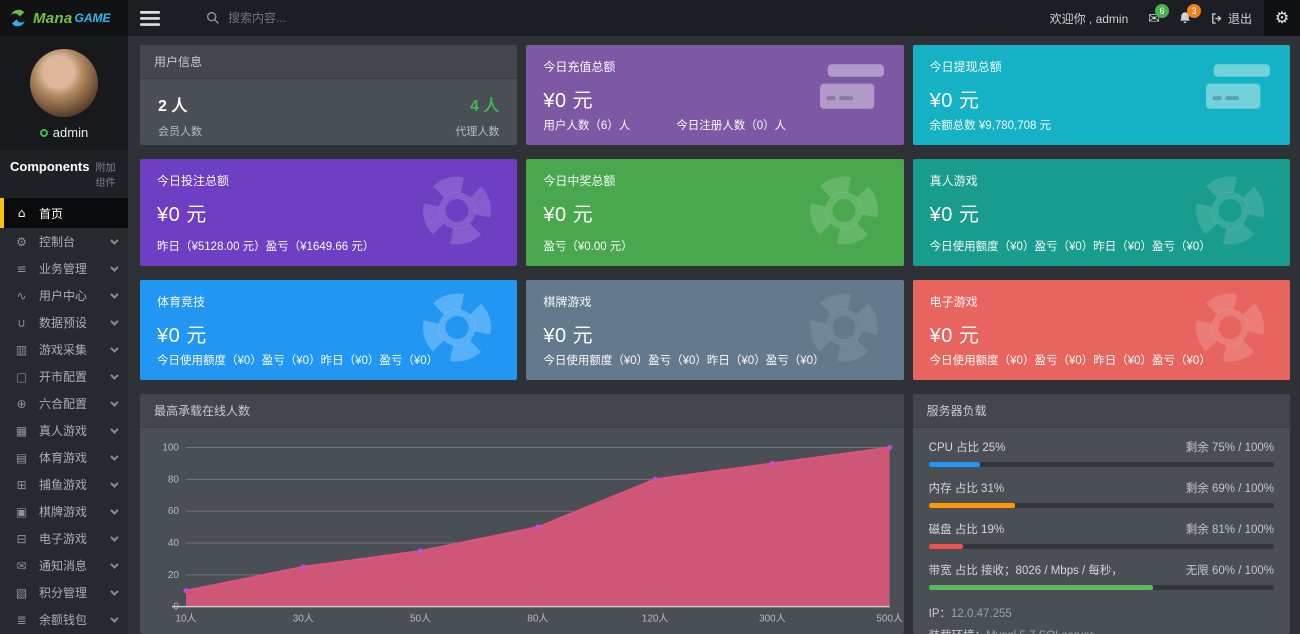 This screenshot has width=1300, height=634. I want to click on card-foot-left: 盈亏（¥0.00 元）, so click(588, 247).